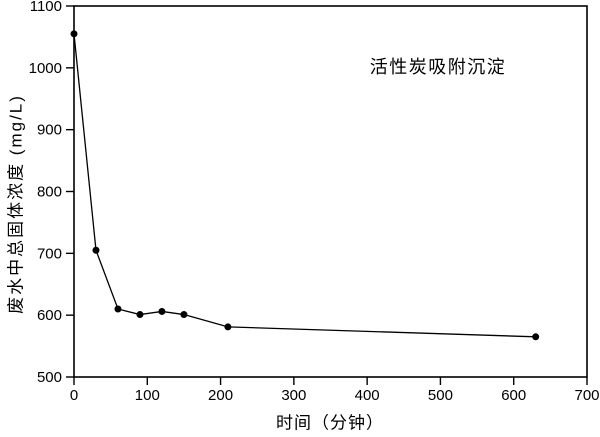  What do you see at coordinates (586, 395) in the screenshot?
I see `x-tick-label: 700` at bounding box center [586, 395].